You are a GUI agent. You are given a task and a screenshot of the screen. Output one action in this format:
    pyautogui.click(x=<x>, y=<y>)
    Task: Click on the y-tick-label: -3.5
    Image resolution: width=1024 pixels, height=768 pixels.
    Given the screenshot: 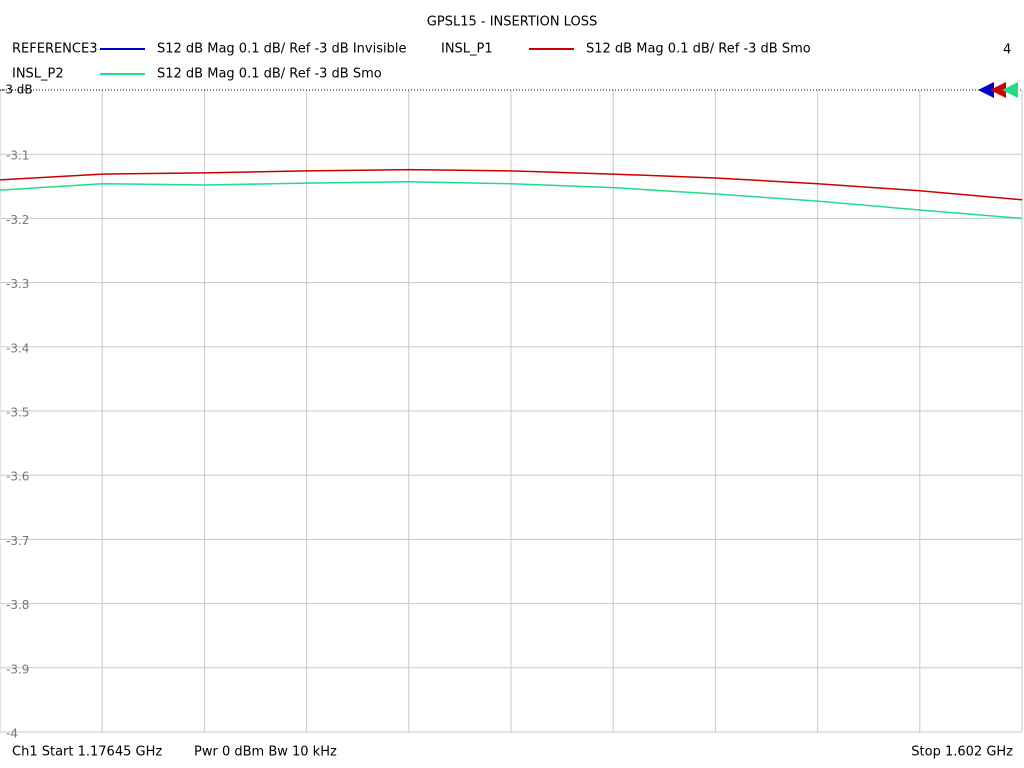 What is the action you would take?
    pyautogui.click(x=17, y=413)
    